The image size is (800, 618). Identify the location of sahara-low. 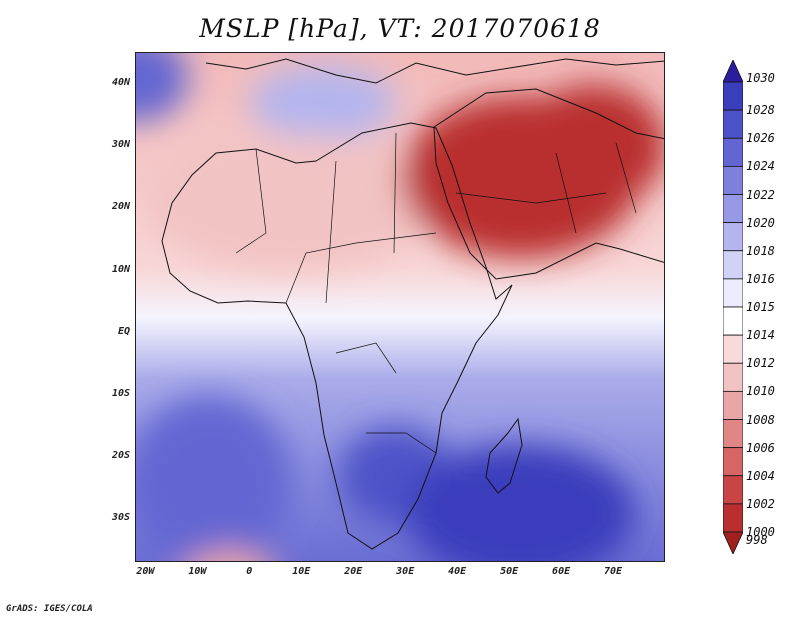
(292, 202).